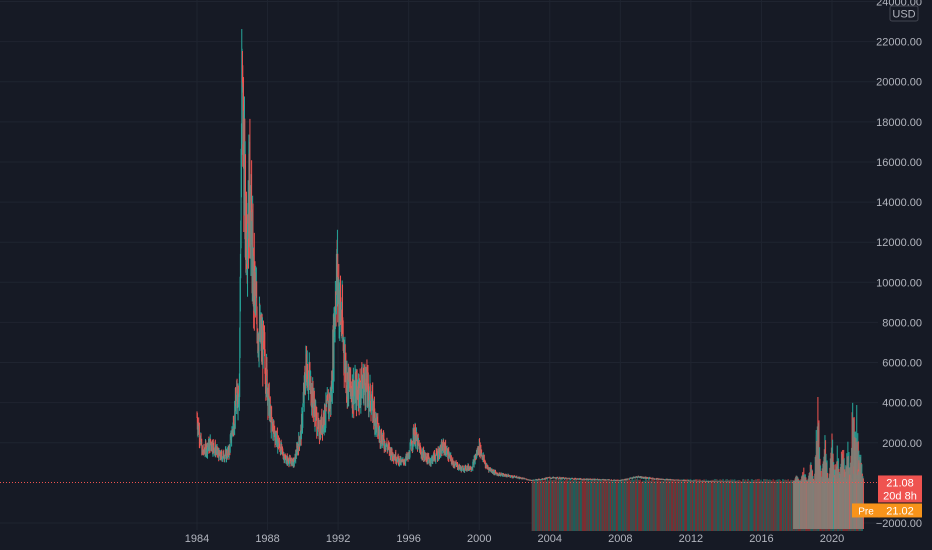  Describe the element at coordinates (899, 163) in the screenshot. I see `y-tick-label: 16000.00` at that location.